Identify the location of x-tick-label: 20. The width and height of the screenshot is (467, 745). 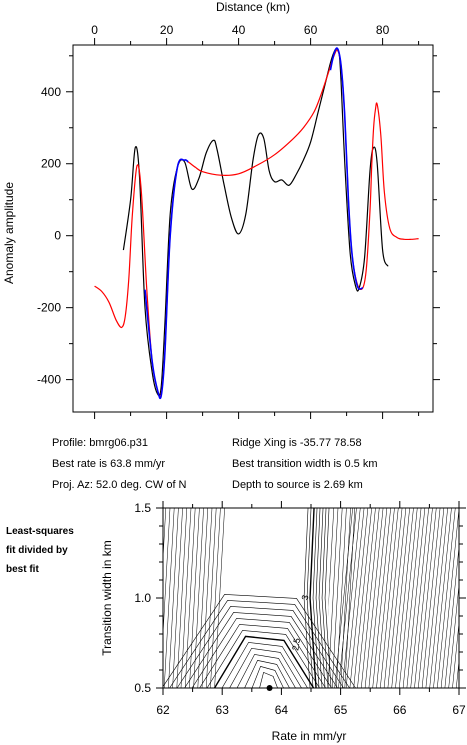
(167, 30).